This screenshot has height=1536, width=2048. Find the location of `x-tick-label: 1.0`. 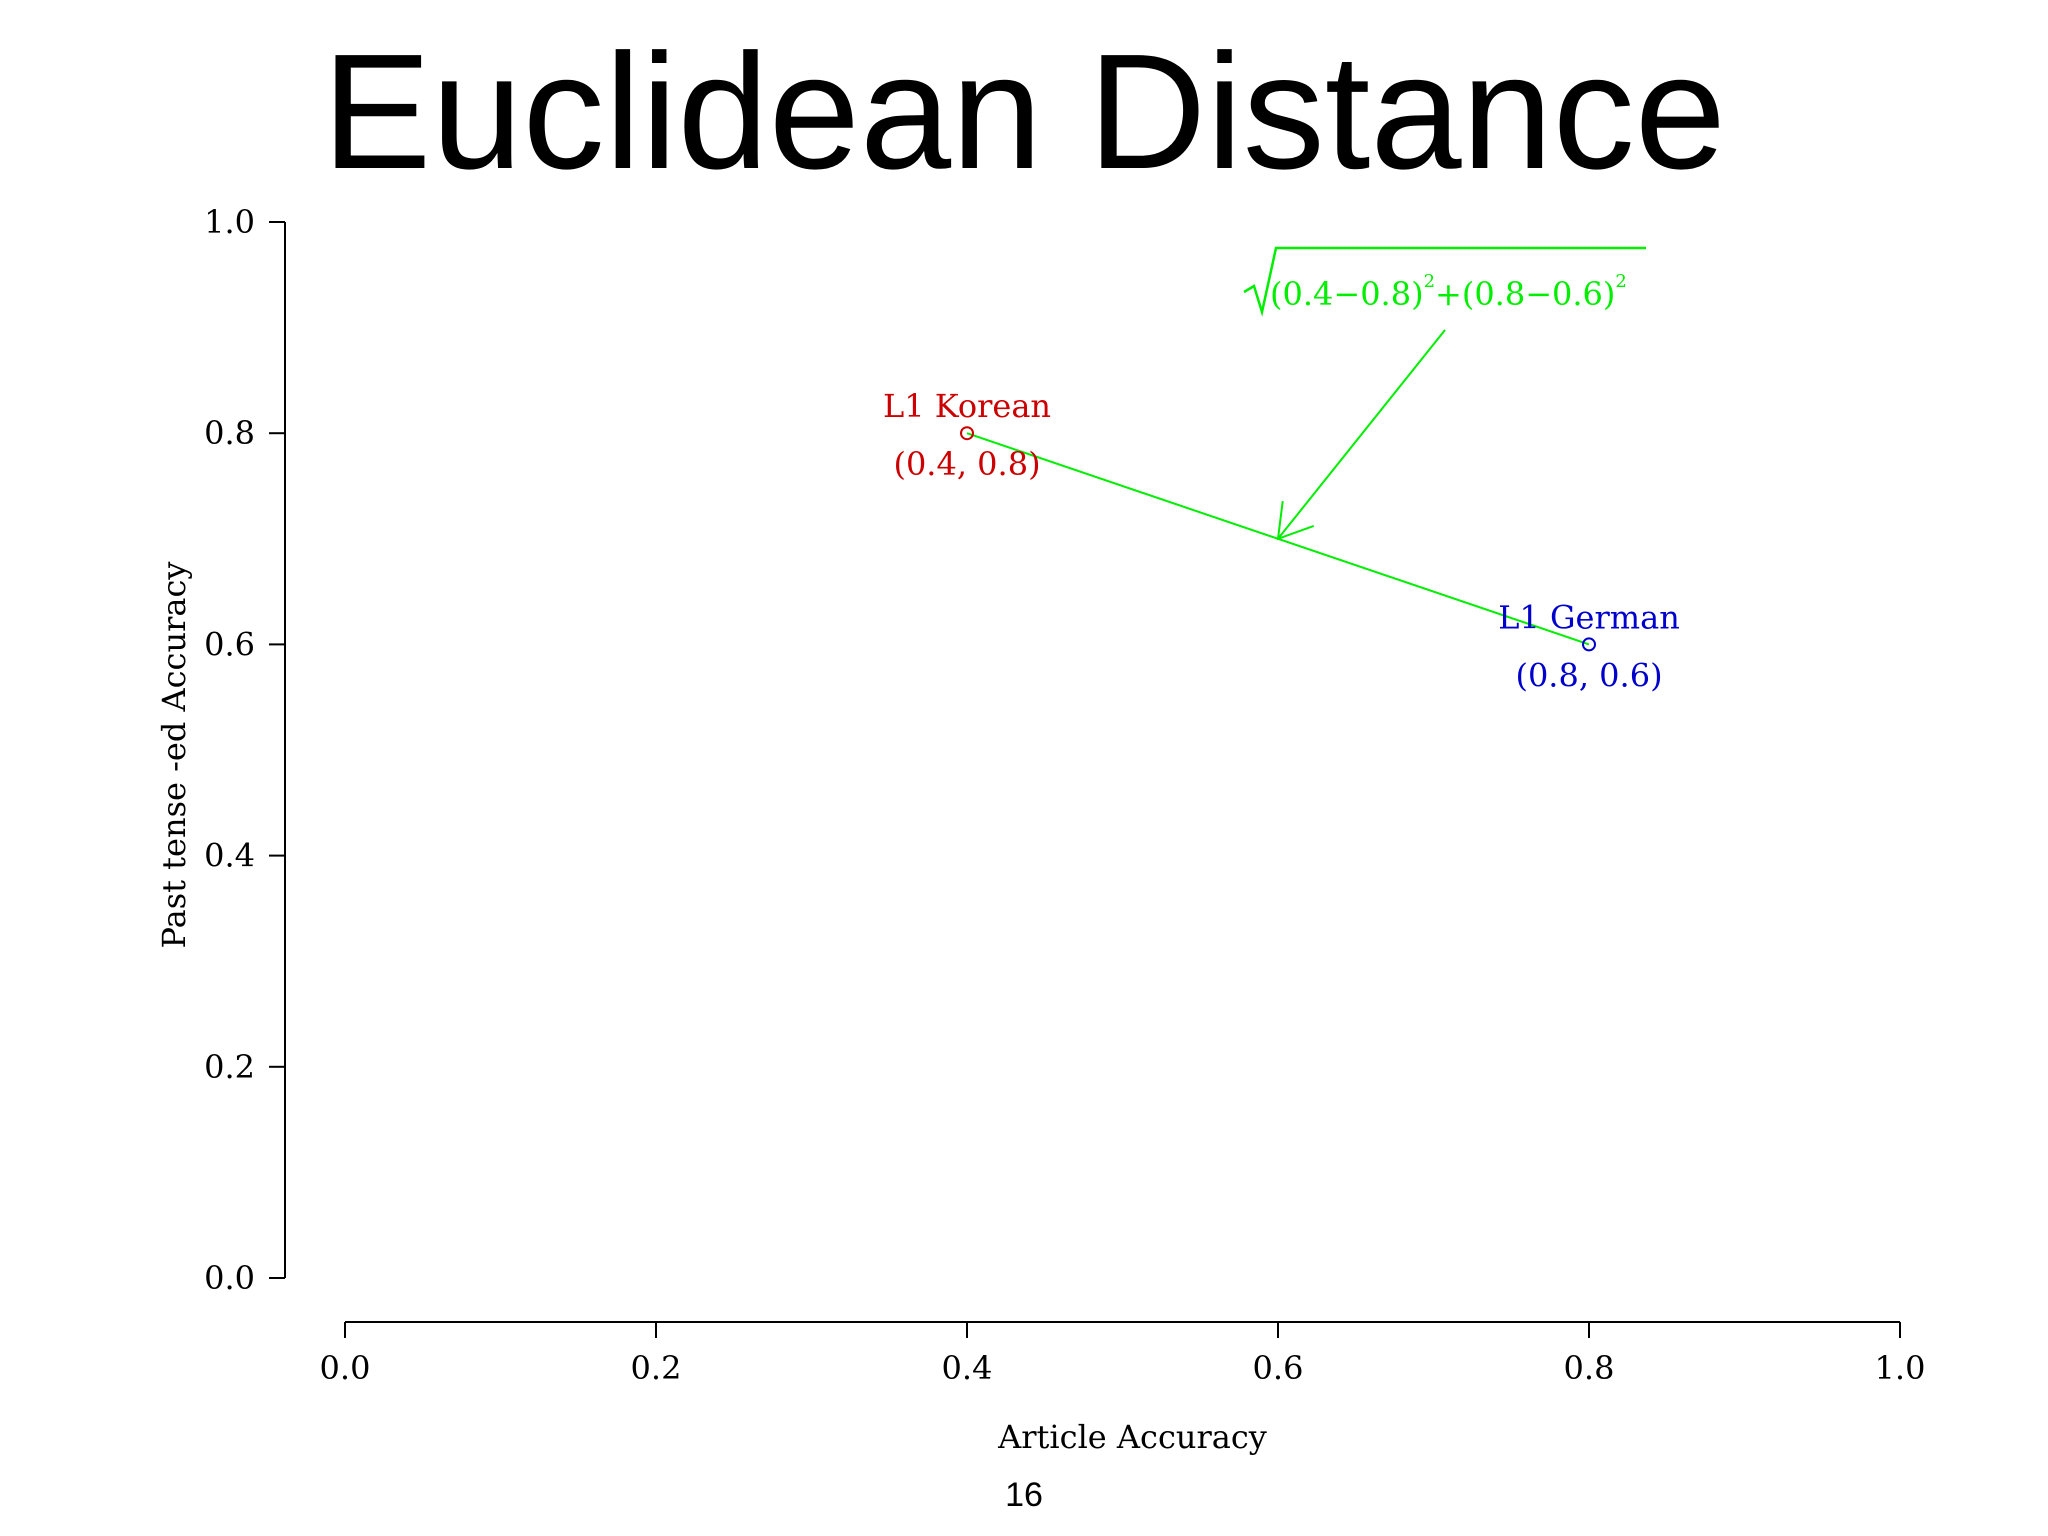

x-tick-label: 1.0 is located at coordinates (1900, 1368).